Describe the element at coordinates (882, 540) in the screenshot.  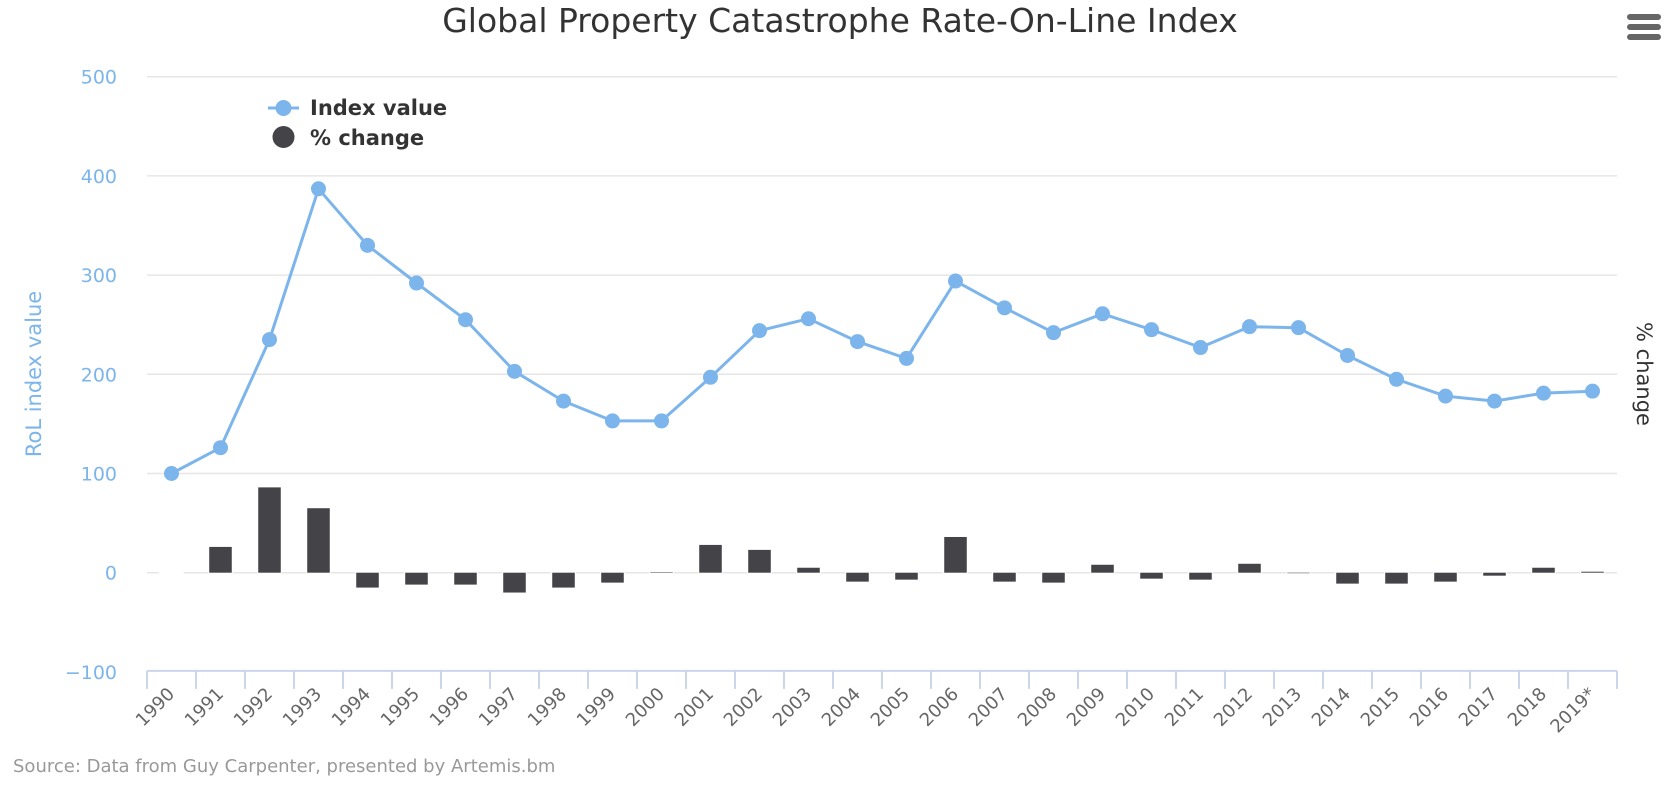
I see `percent-change-bars` at that location.